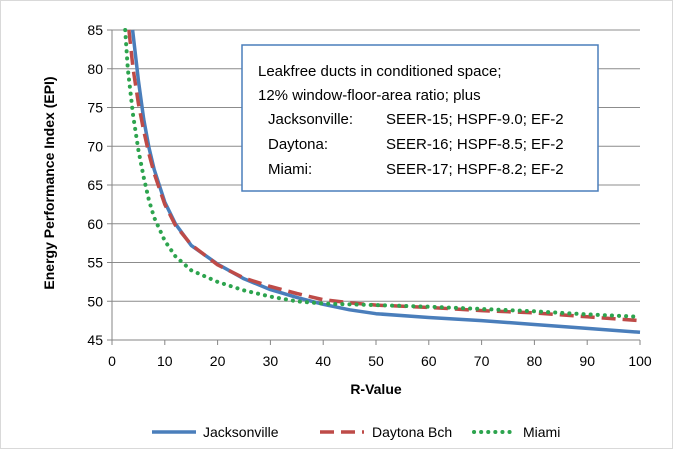 The width and height of the screenshot is (673, 449). What do you see at coordinates (412, 432) in the screenshot?
I see `legend-label-daytona: Daytona Bch` at bounding box center [412, 432].